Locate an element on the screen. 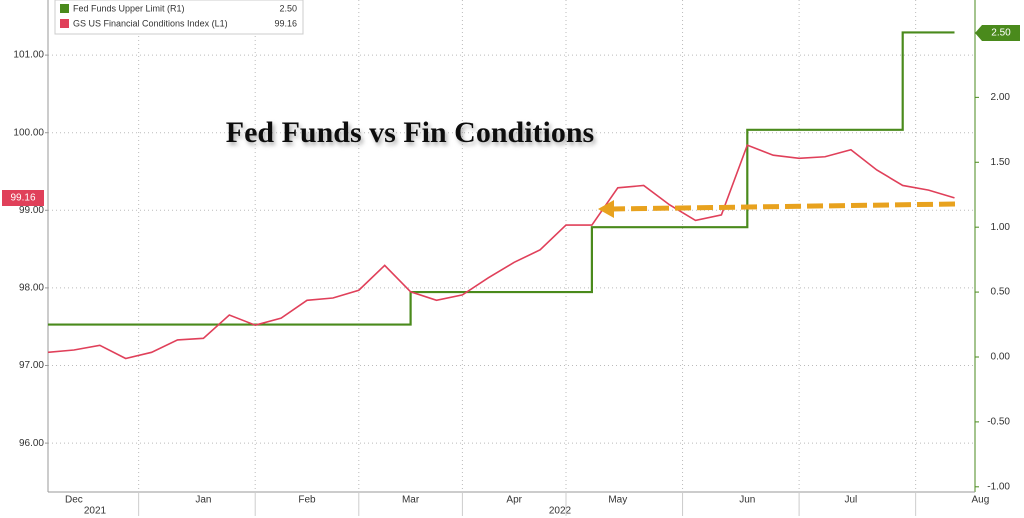  x-year-label: 2022 is located at coordinates (560, 511).